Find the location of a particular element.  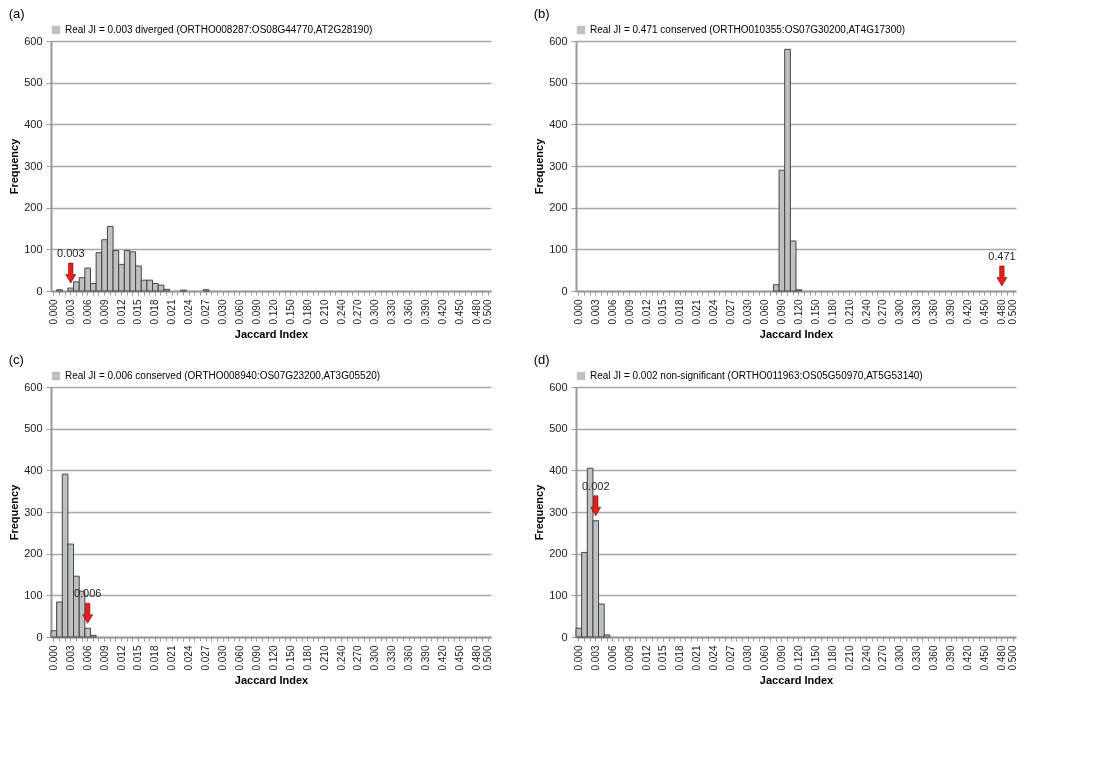

x-tick-label: 0.009 is located at coordinates (629, 658).